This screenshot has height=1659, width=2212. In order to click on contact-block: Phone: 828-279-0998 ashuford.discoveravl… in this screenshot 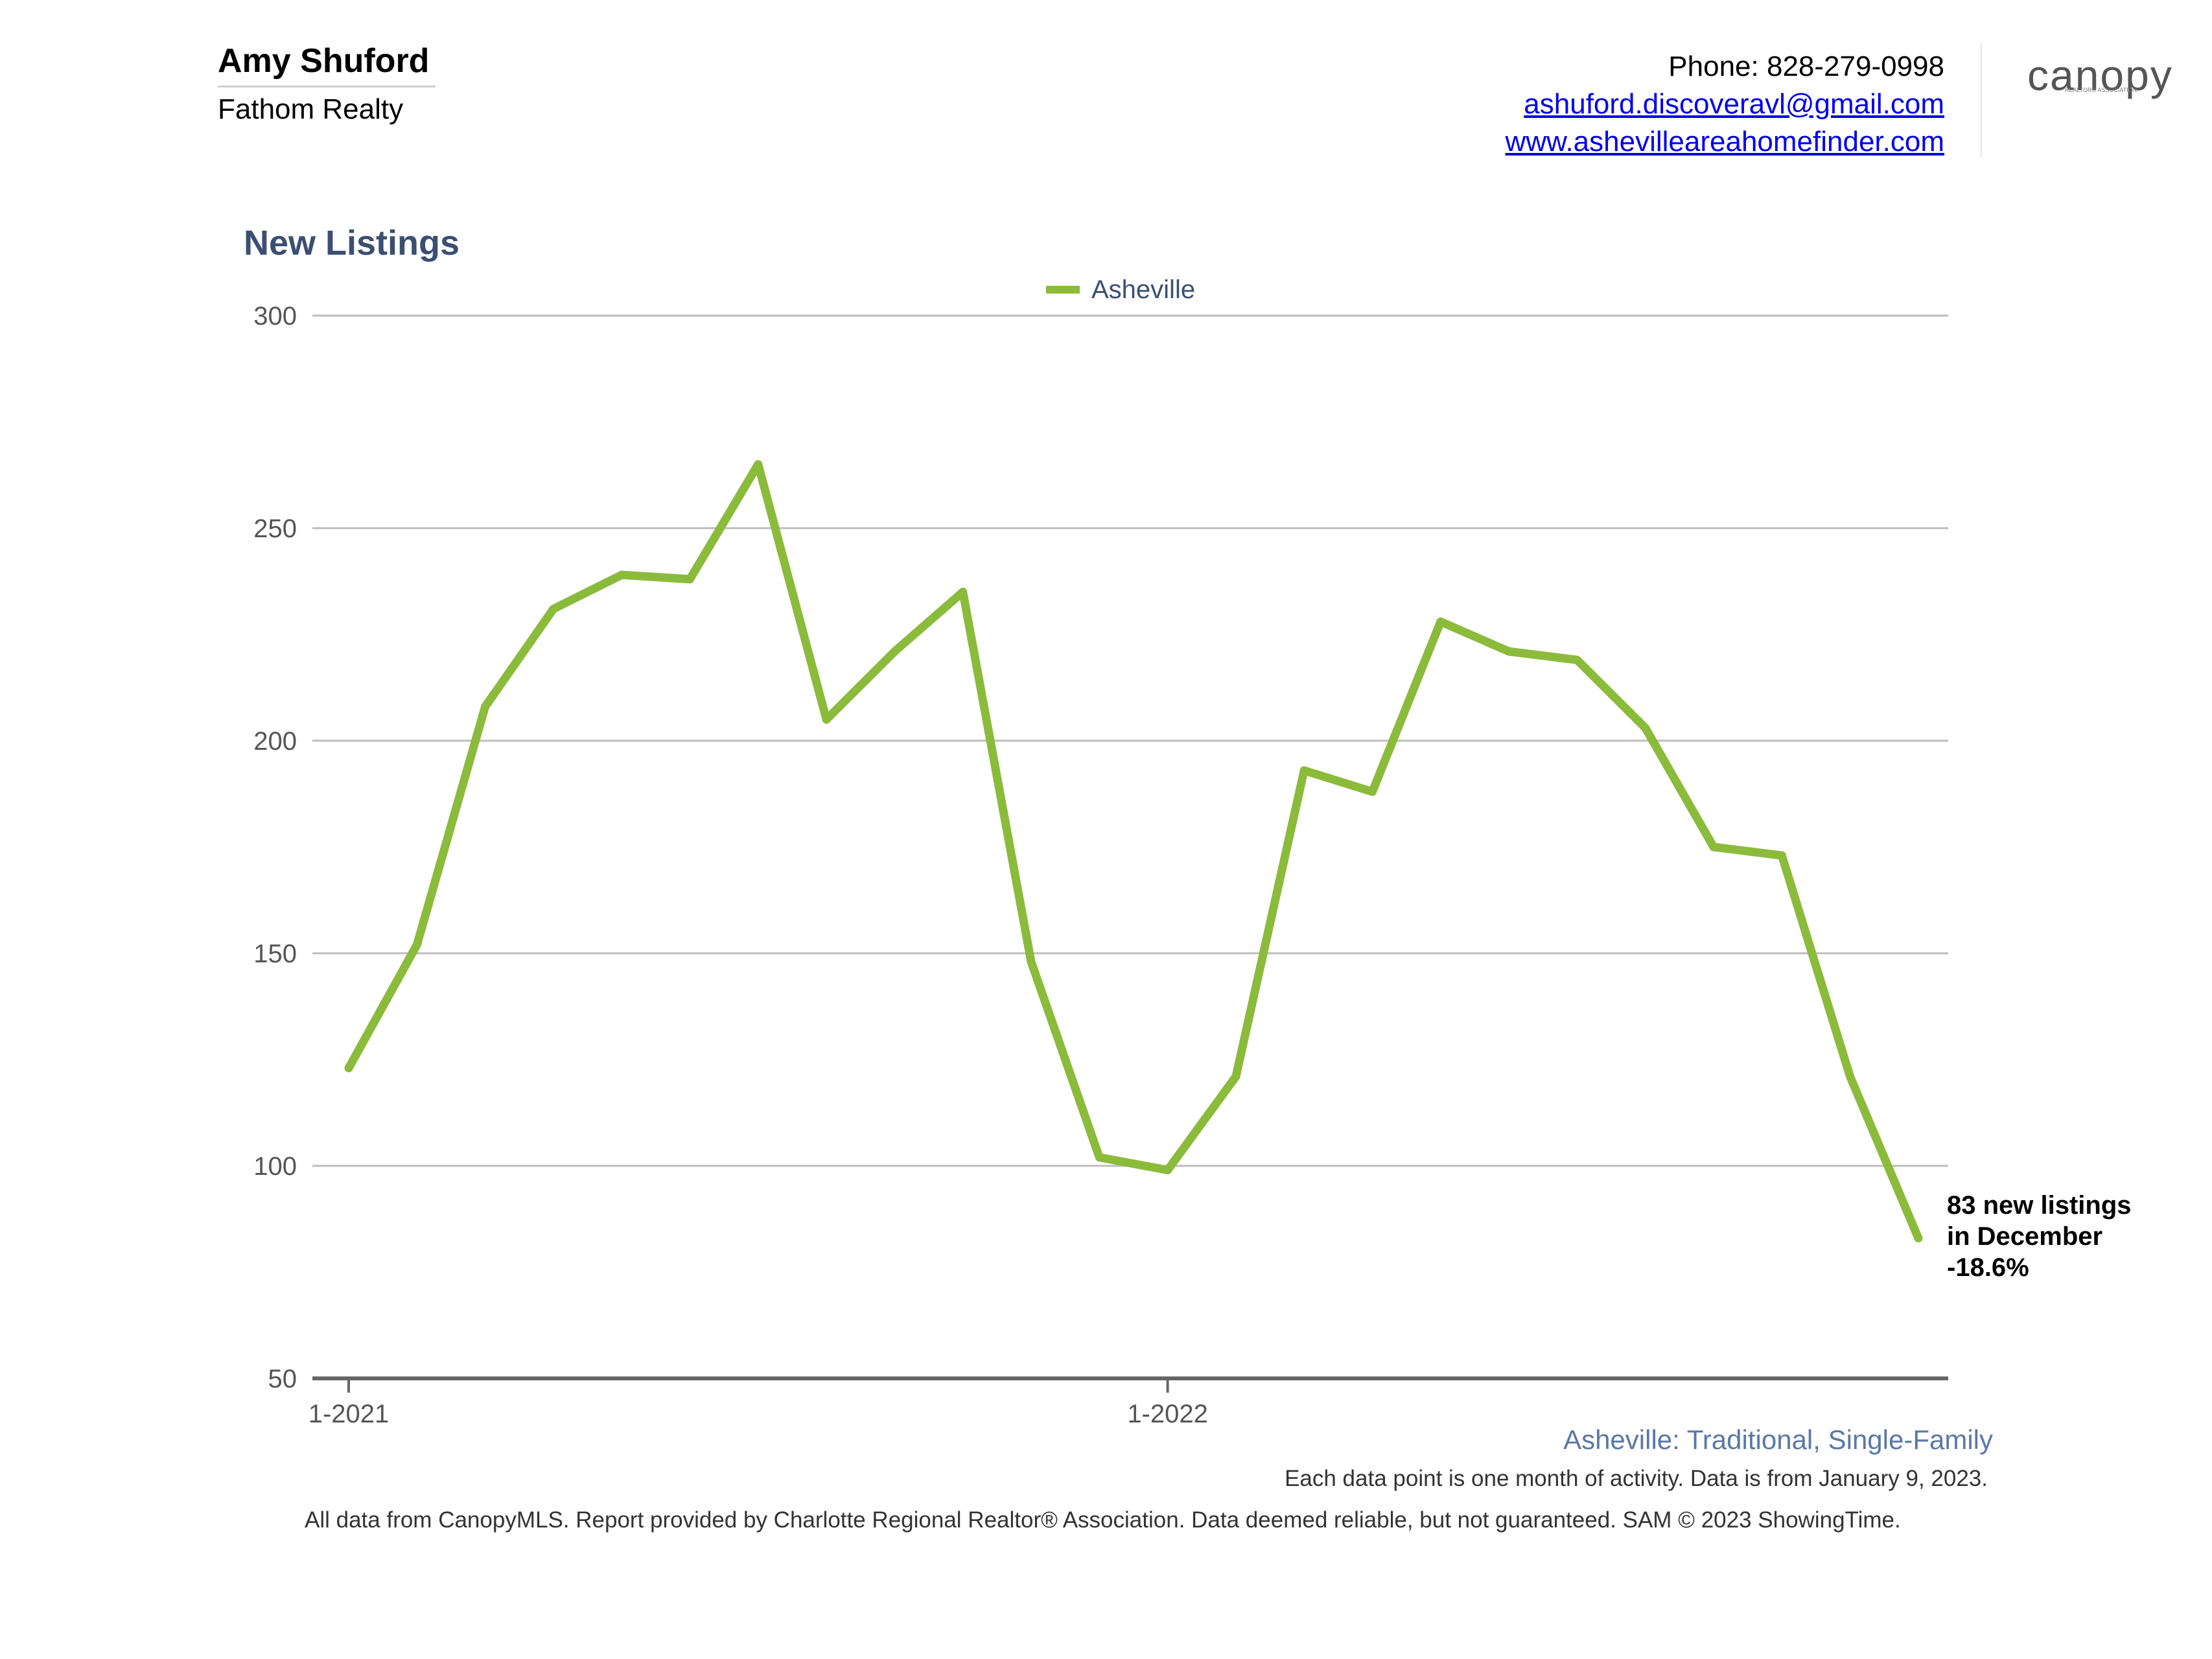, I will do `click(1725, 105)`.